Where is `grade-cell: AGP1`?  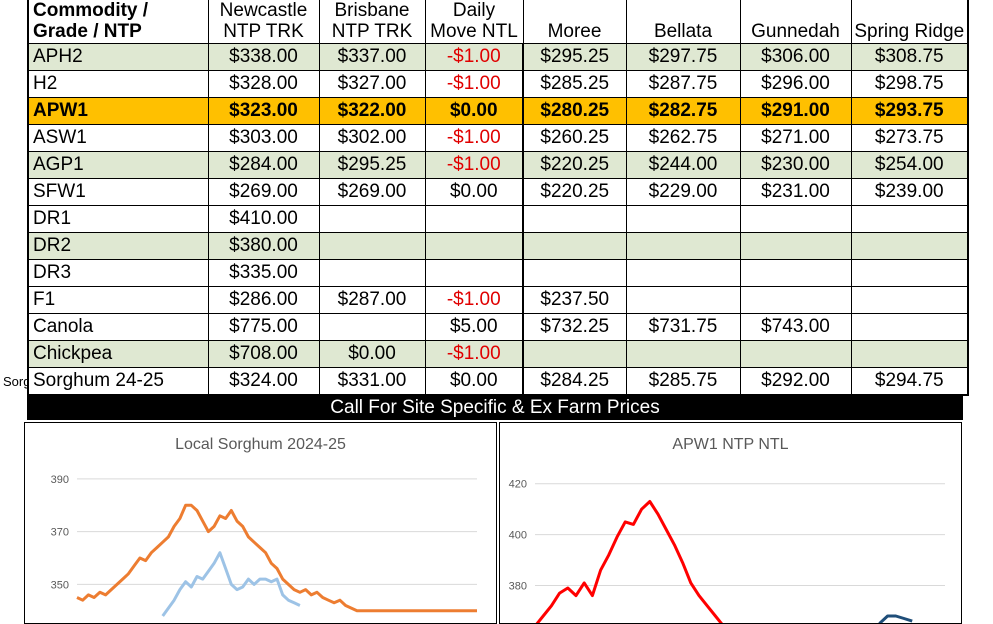 grade-cell: AGP1 is located at coordinates (118, 165).